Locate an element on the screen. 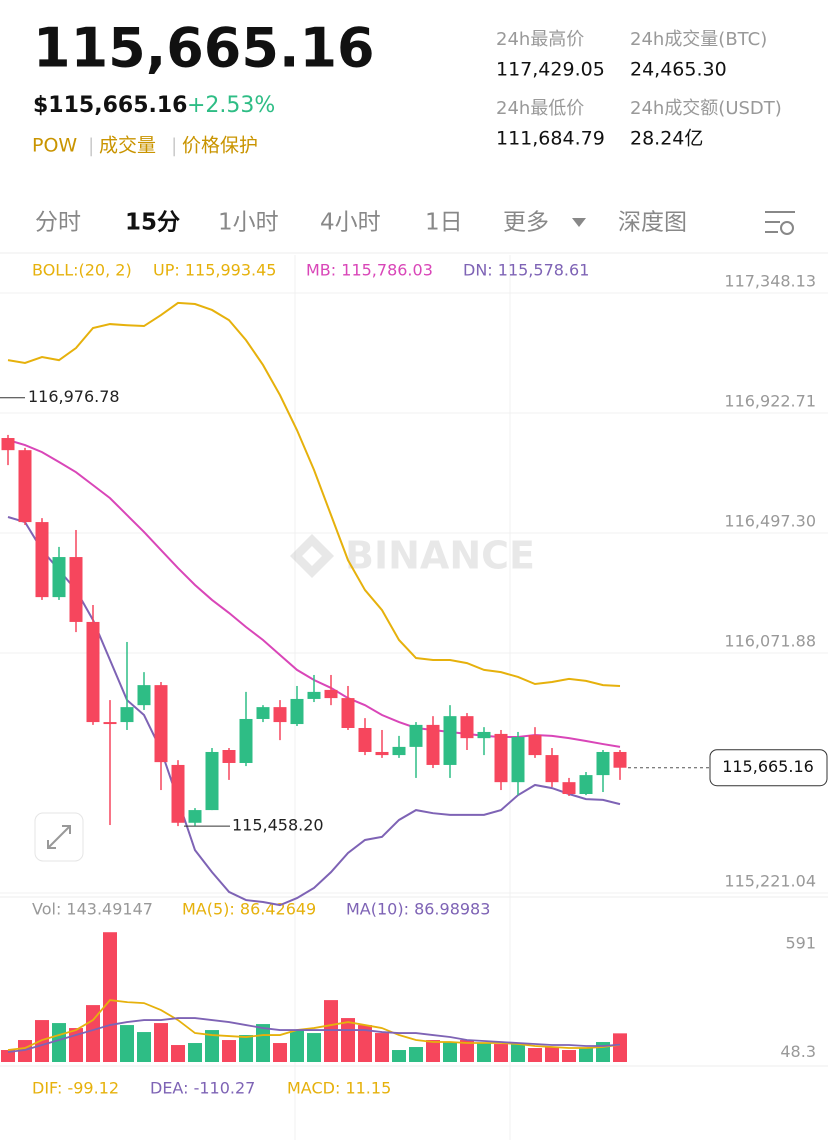 This screenshot has height=1140, width=828. last-price-box is located at coordinates (768, 768).